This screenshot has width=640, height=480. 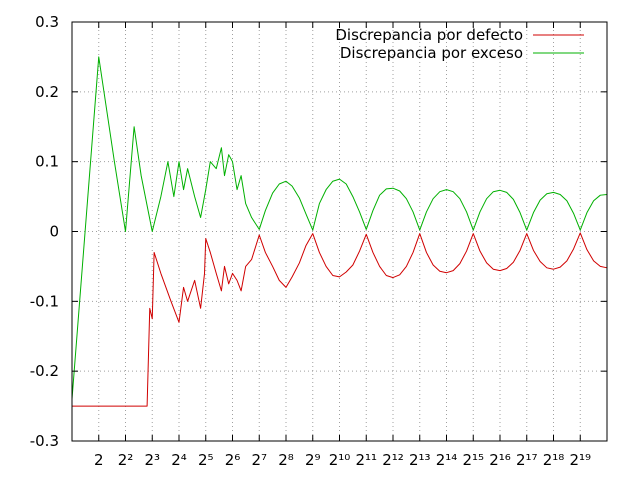 What do you see at coordinates (233, 460) in the screenshot?
I see `x-tick-label: 2⁶` at bounding box center [233, 460].